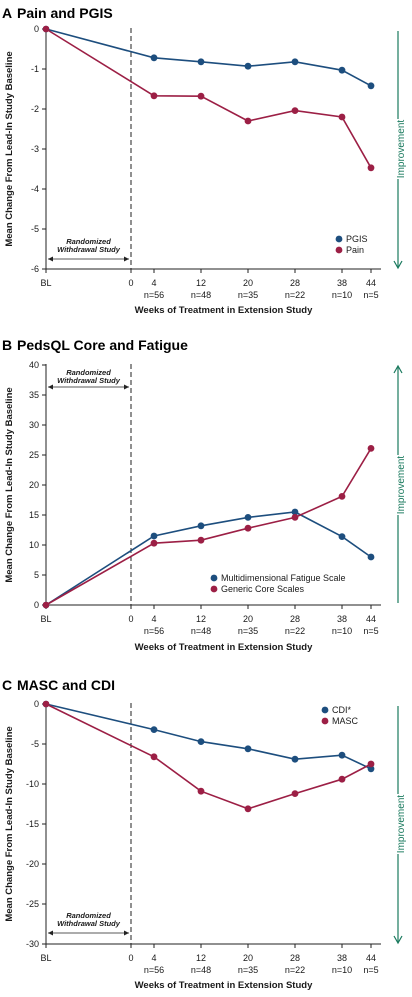 The width and height of the screenshot is (412, 997). Describe the element at coordinates (153, 283) in the screenshot. I see `x-tick-label: 4` at that location.